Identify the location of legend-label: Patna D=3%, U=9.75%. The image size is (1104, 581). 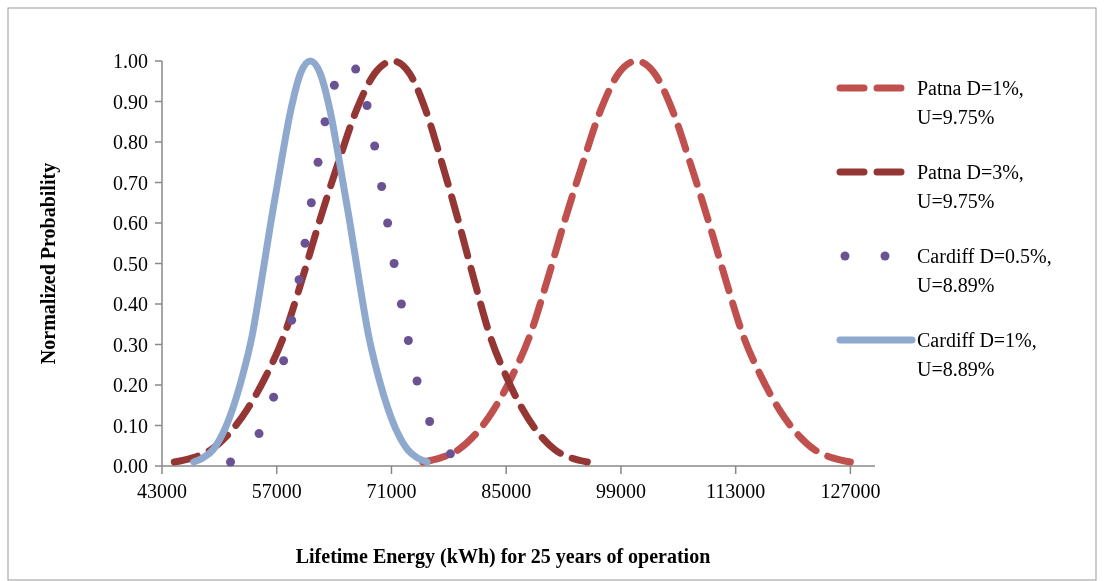
(970, 186).